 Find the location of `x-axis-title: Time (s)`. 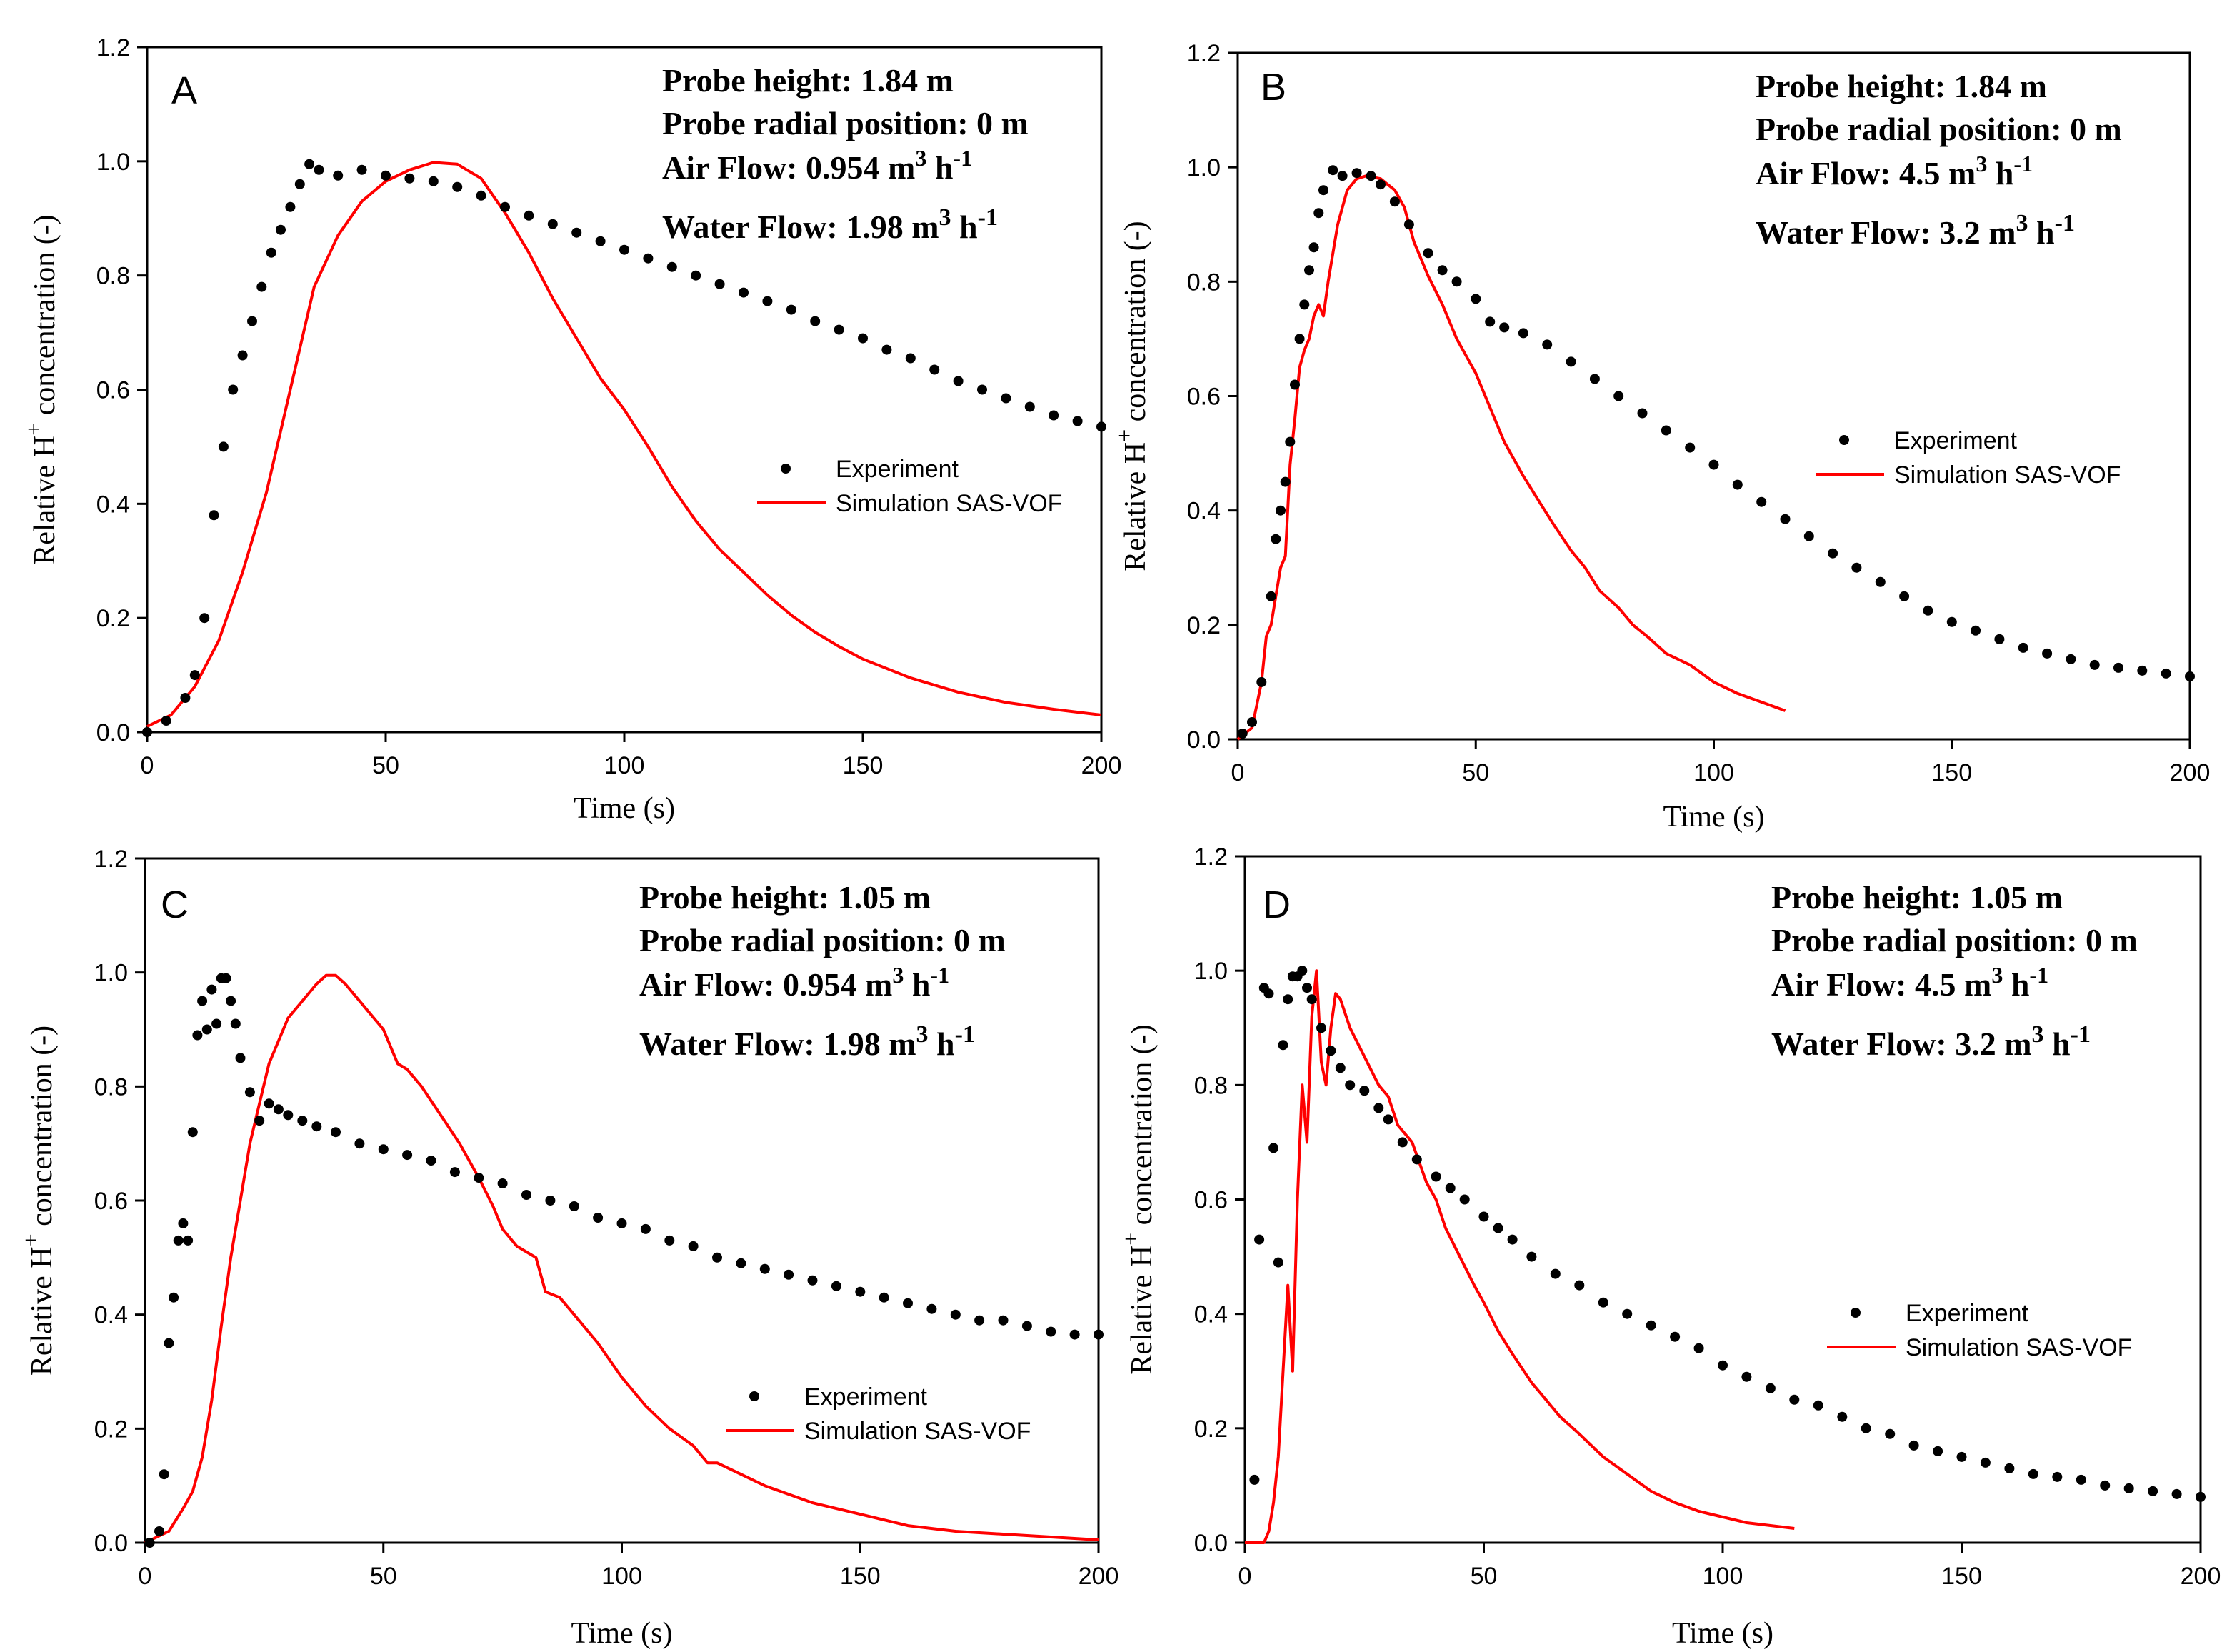

x-axis-title: Time (s) is located at coordinates (624, 808).